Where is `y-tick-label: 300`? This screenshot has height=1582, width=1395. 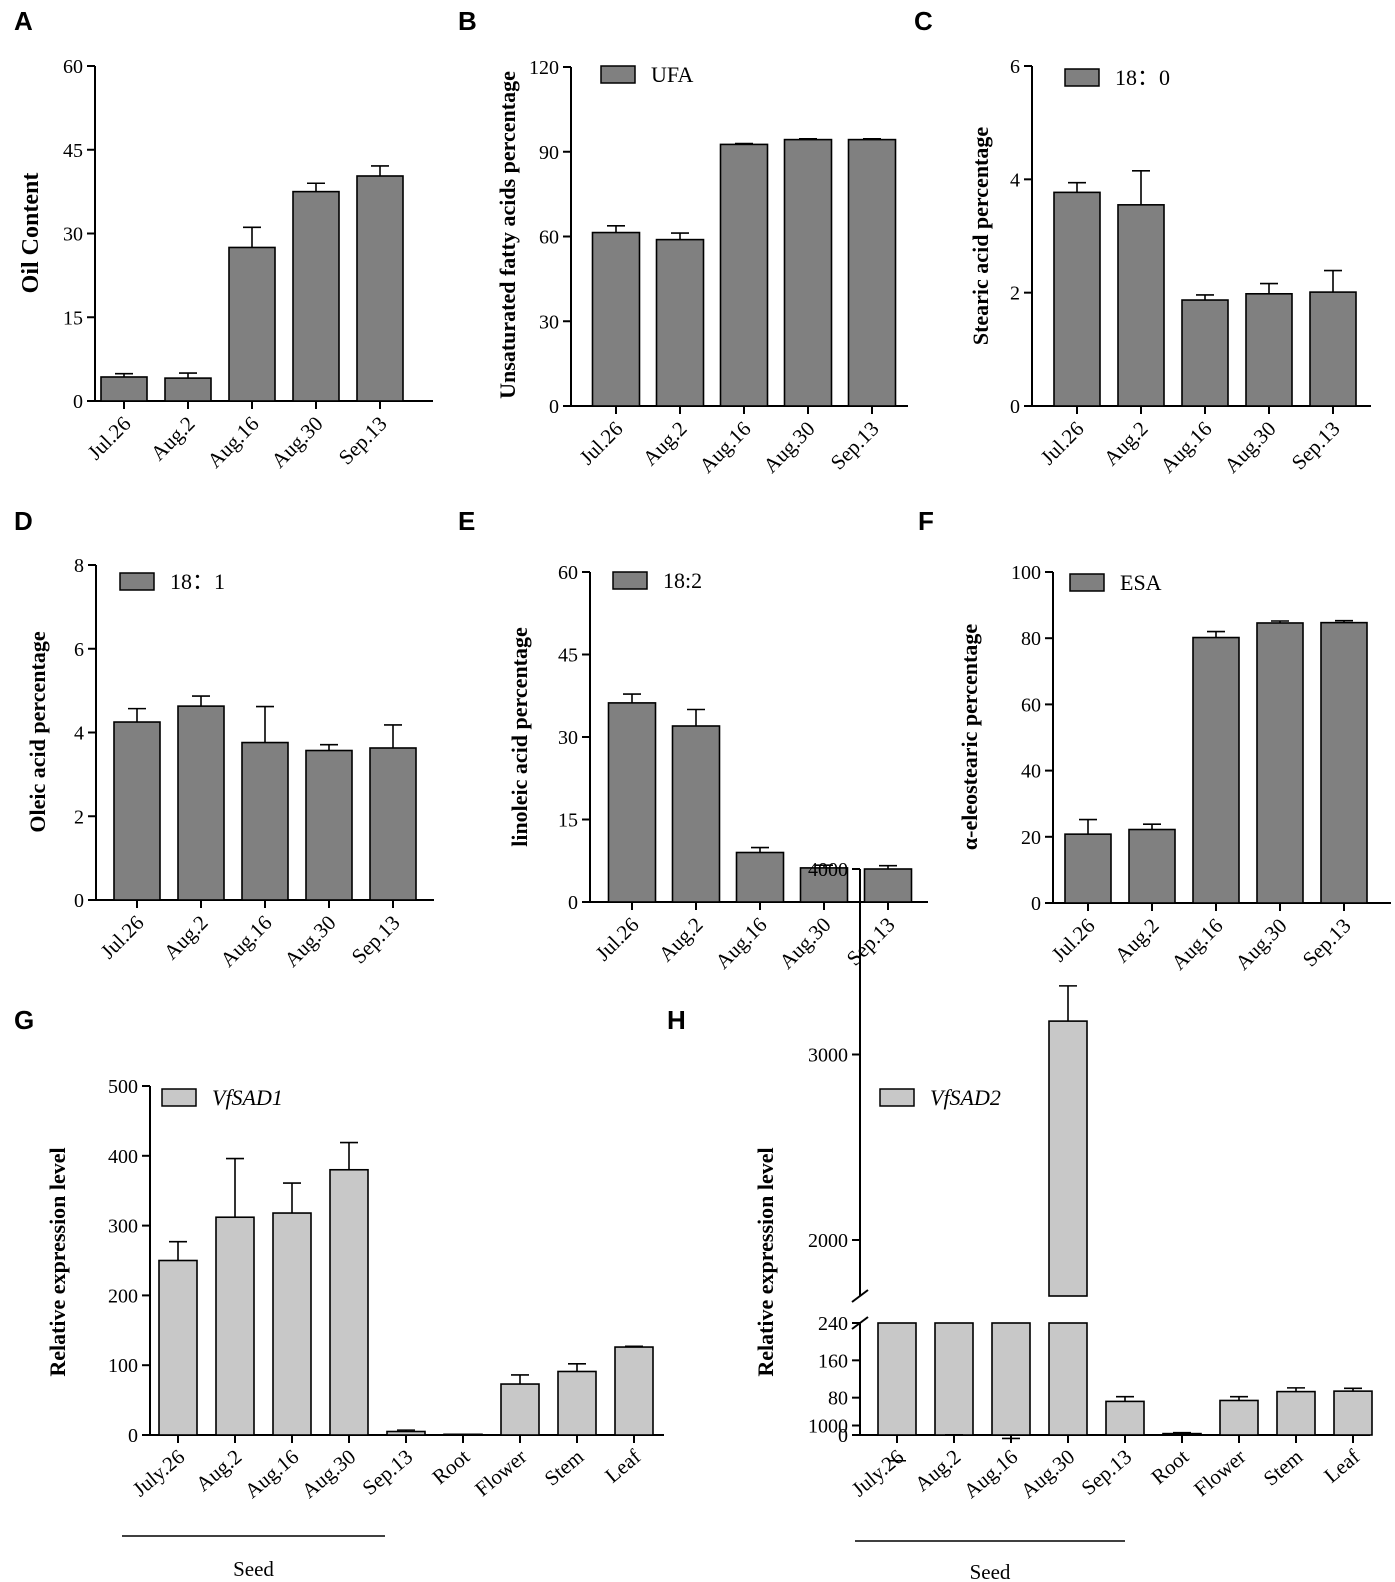 y-tick-label: 300 is located at coordinates (123, 1227).